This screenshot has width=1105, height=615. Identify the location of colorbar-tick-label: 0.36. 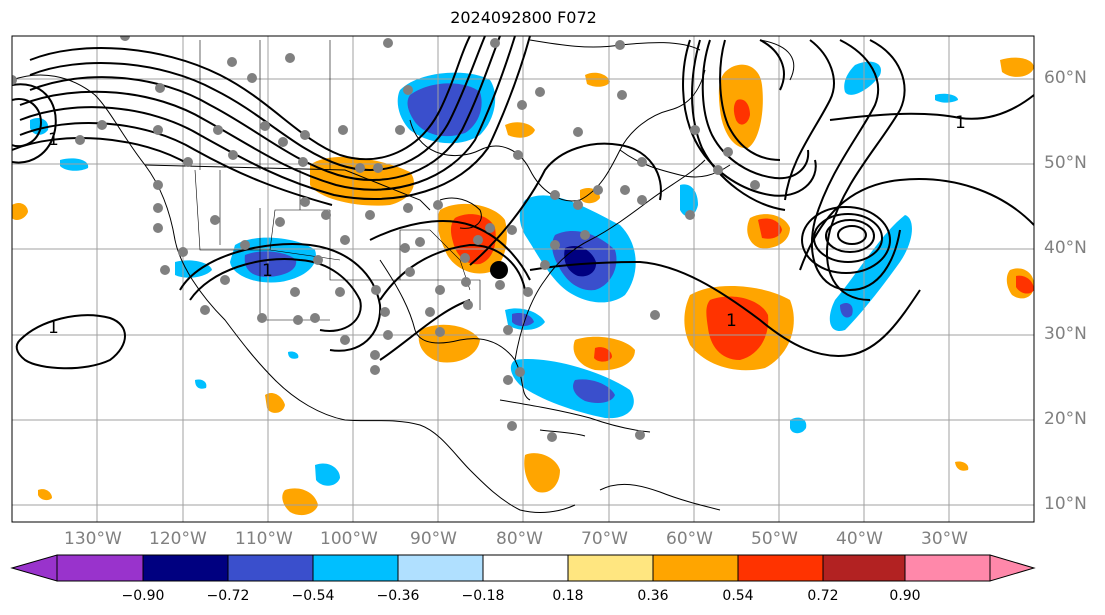
(653, 596).